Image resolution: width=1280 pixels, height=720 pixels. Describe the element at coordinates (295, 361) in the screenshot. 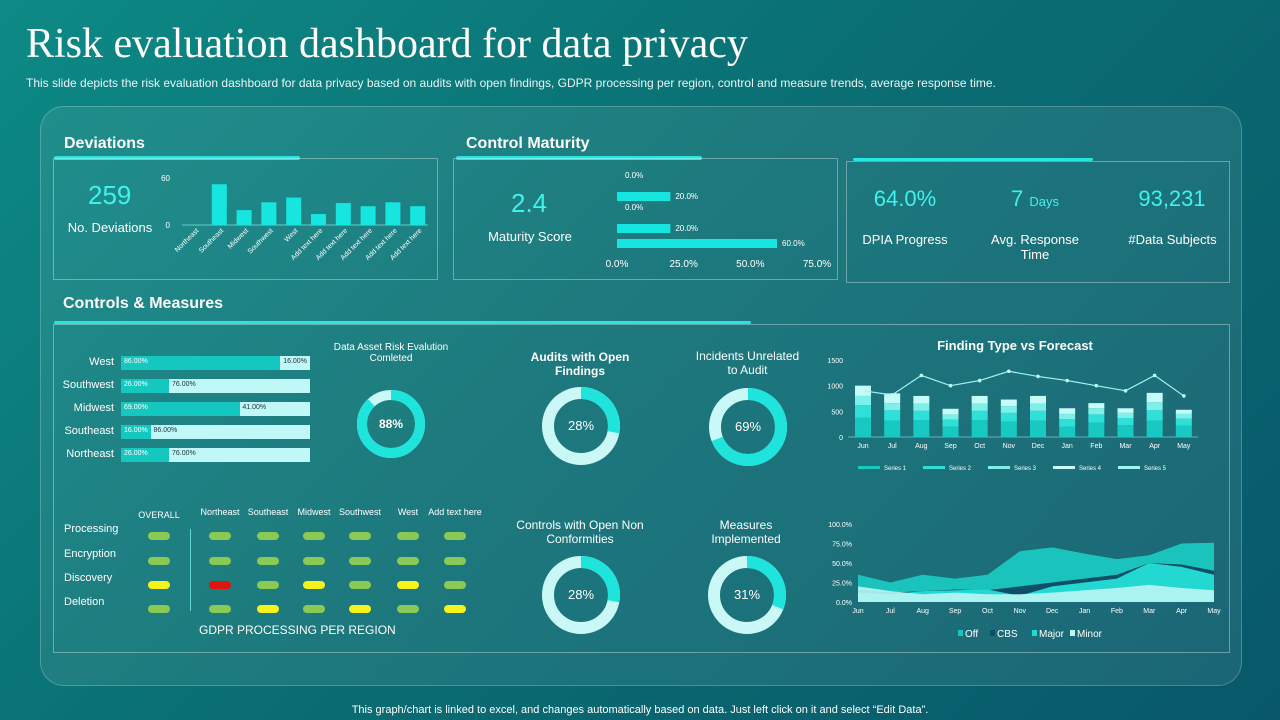

I see `region-value-b: 16.00%` at that location.